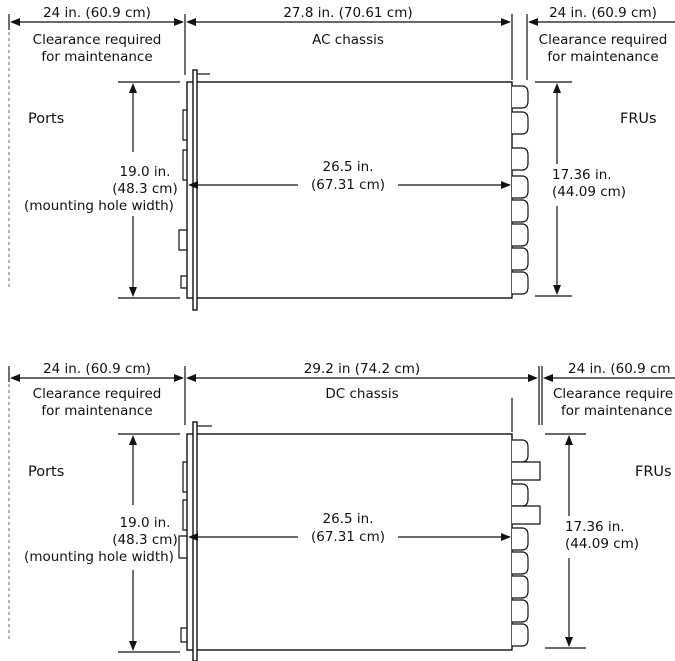  I want to click on right-clearance-dimension: 24 in. (60.9 cm), so click(603, 13).